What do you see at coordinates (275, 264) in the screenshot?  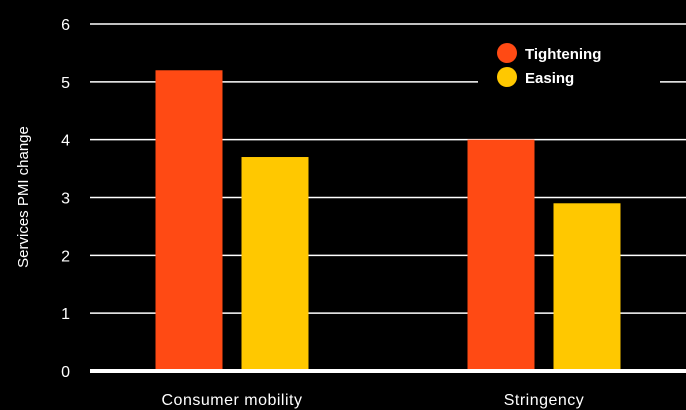 I see `bar-easing-consumer-mobility` at bounding box center [275, 264].